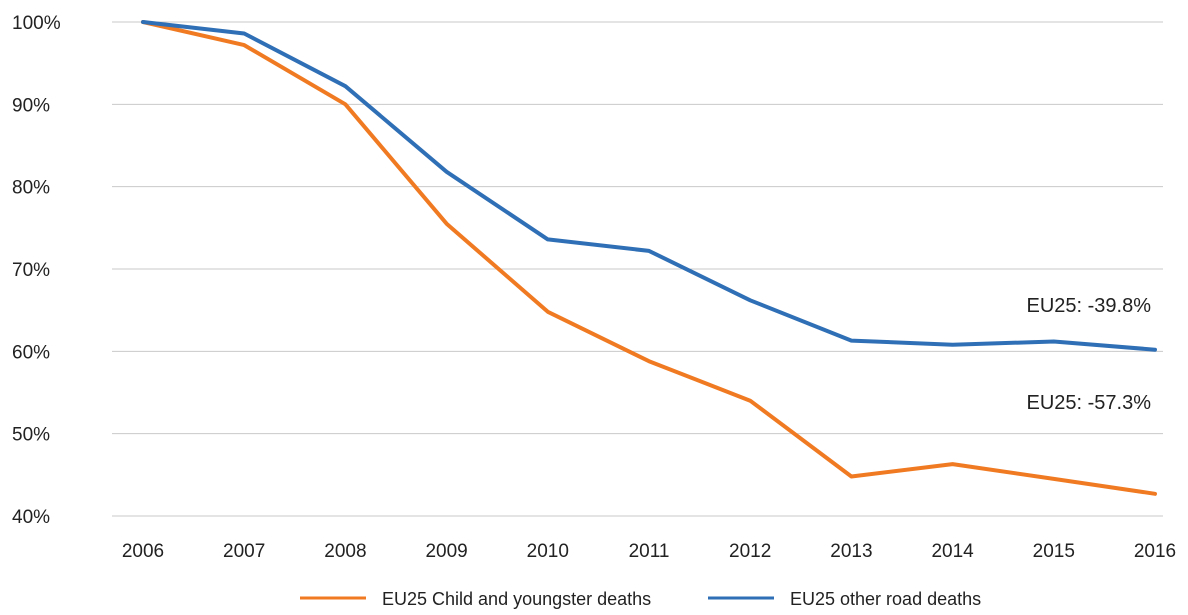 This screenshot has width=1188, height=615. What do you see at coordinates (31, 270) in the screenshot?
I see `y-tick-label: 70%` at bounding box center [31, 270].